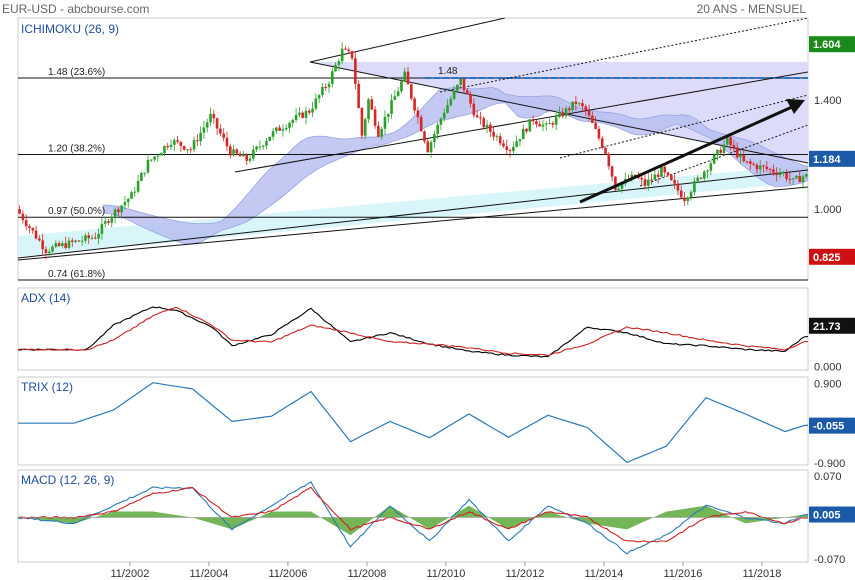  I want to click on badge-1-184-bg, so click(832, 158).